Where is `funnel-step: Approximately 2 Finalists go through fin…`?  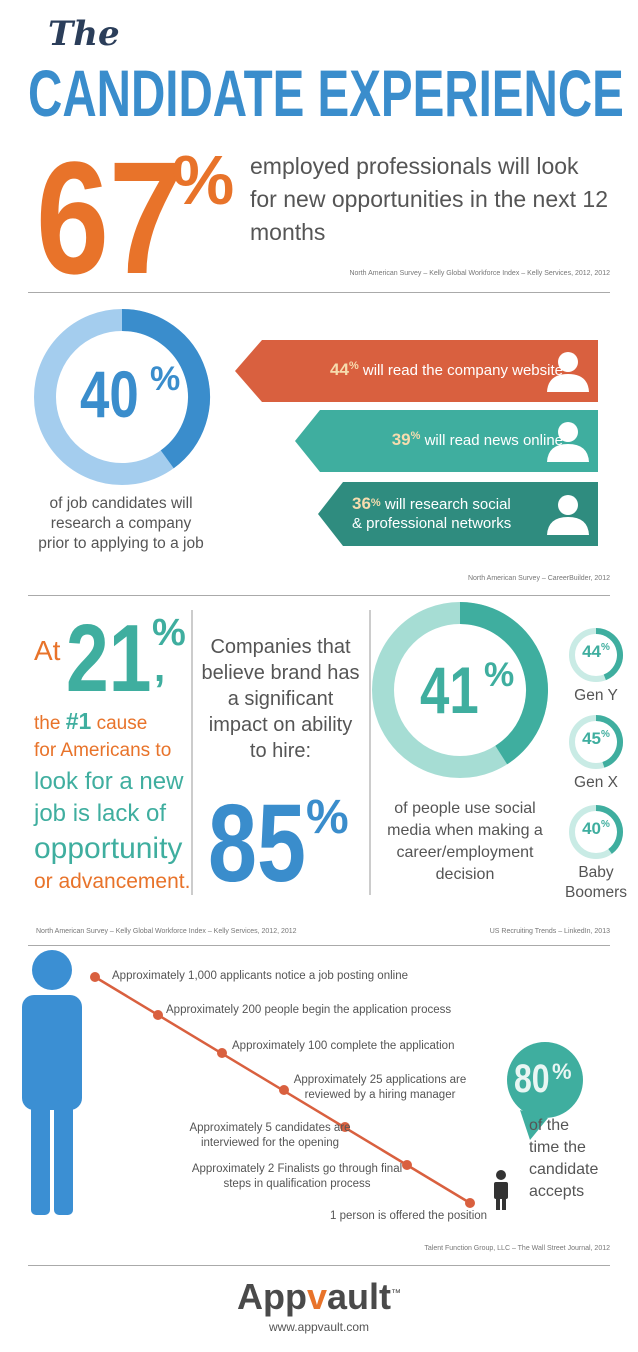
funnel-step: Approximately 2 Finalists go through fin… is located at coordinates (297, 1176).